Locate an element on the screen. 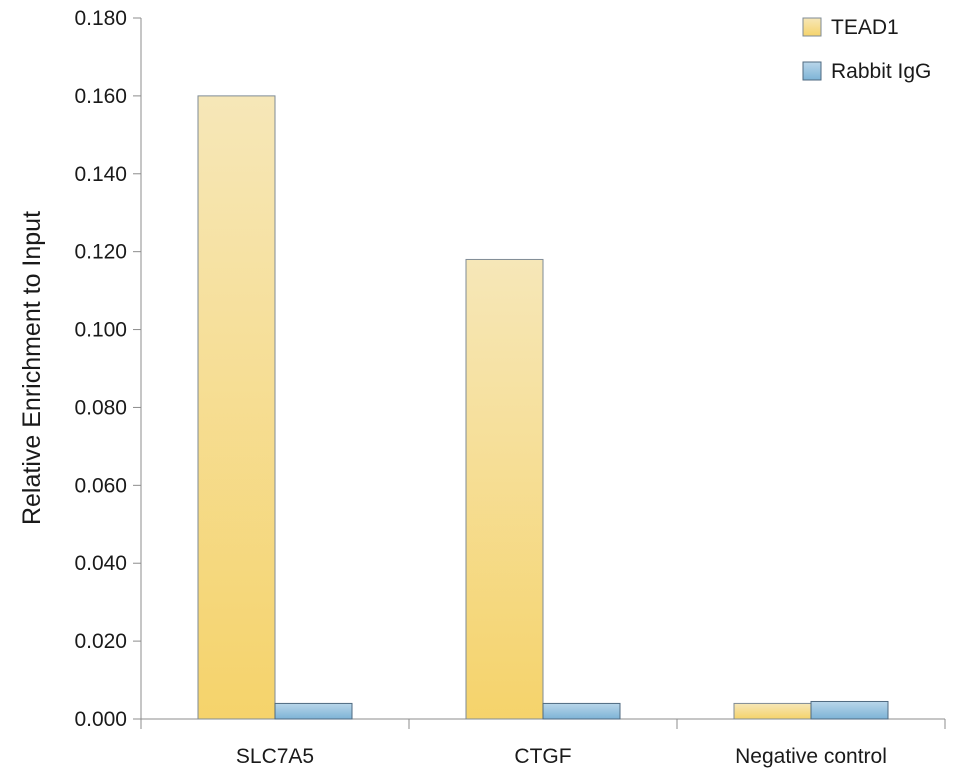 This screenshot has height=784, width=953. x-category-label: Negative control is located at coordinates (811, 756).